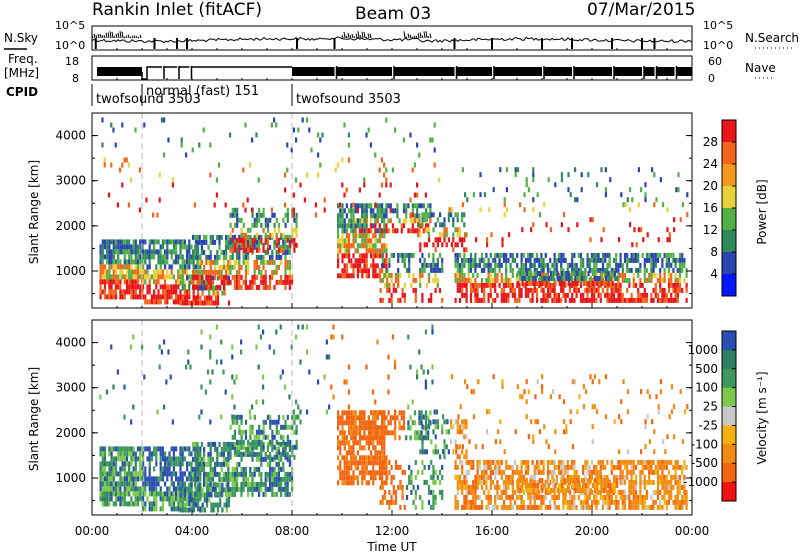 This screenshot has height=554, width=800. What do you see at coordinates (729, 175) in the screenshot?
I see `colorbar-segment` at bounding box center [729, 175].